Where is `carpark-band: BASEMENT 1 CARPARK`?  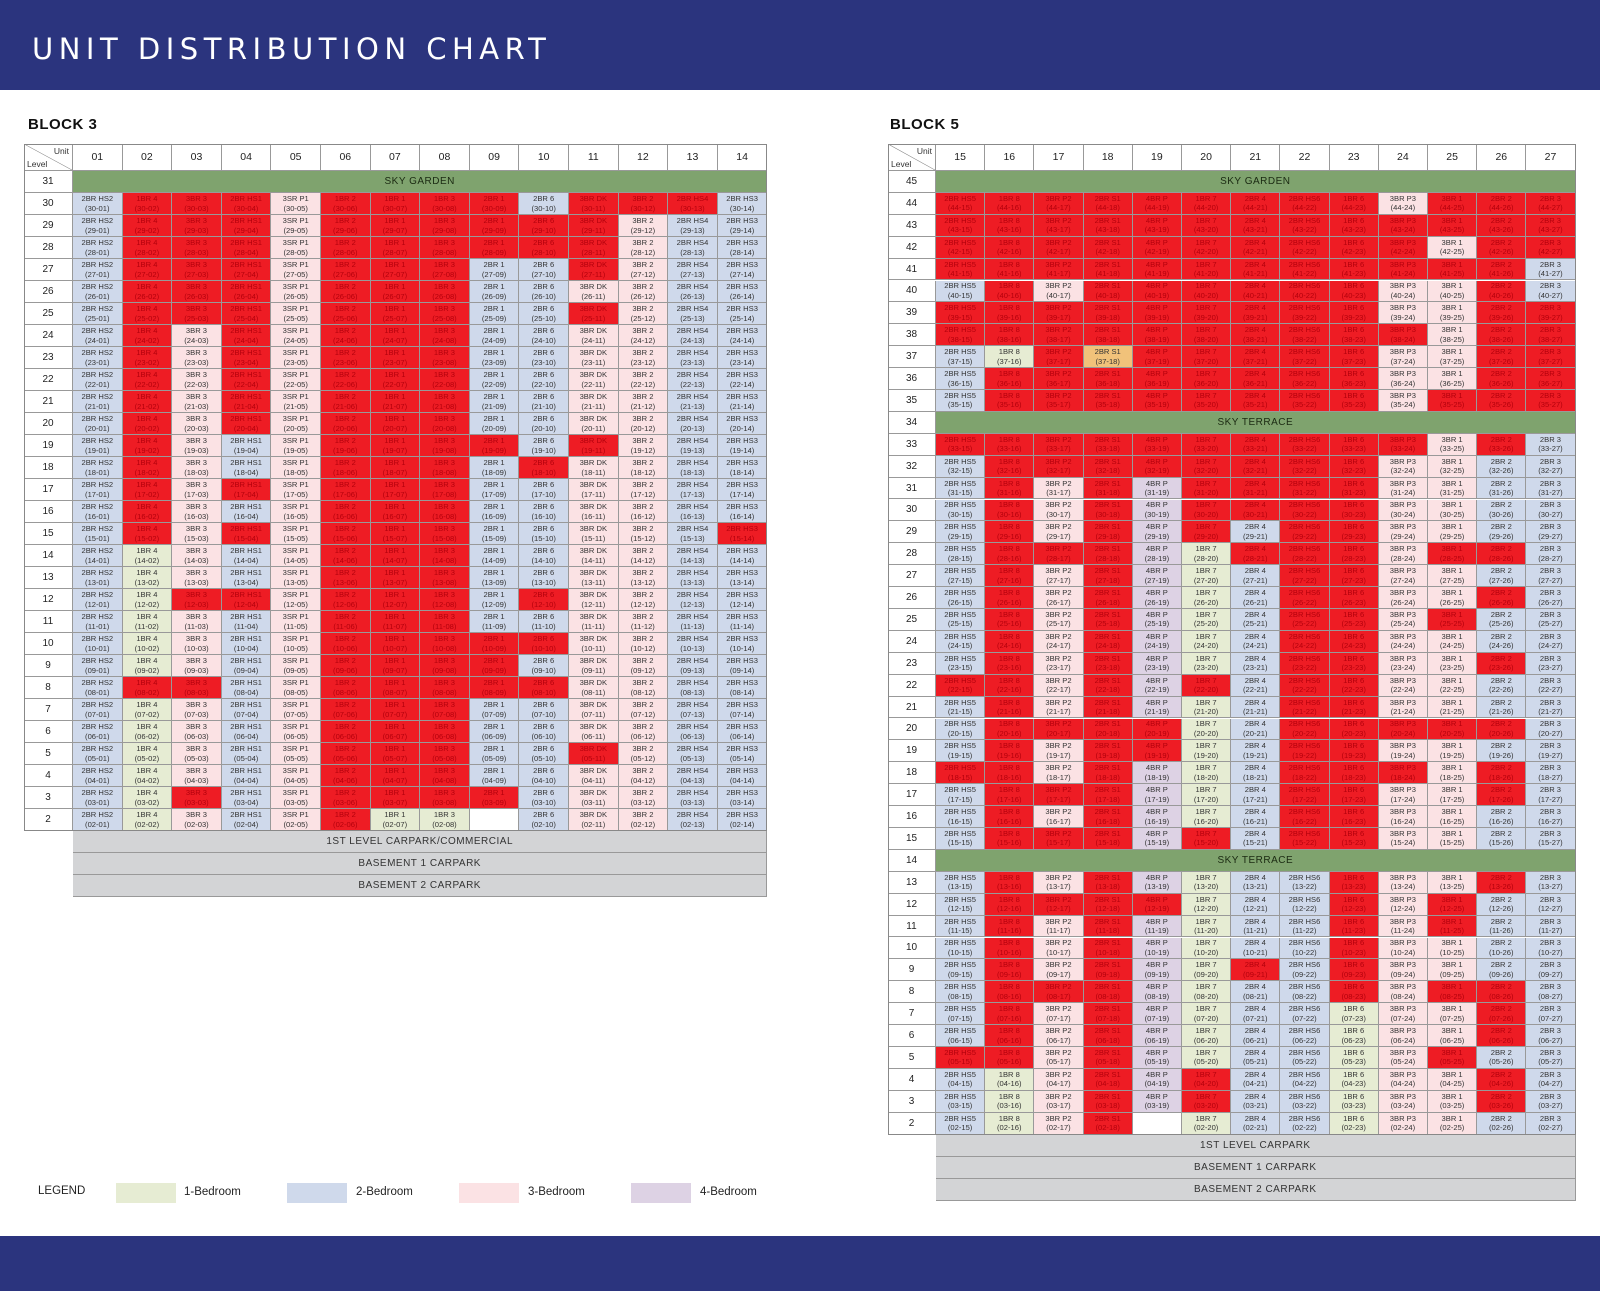 carpark-band: BASEMENT 1 CARPARK is located at coordinates (420, 864).